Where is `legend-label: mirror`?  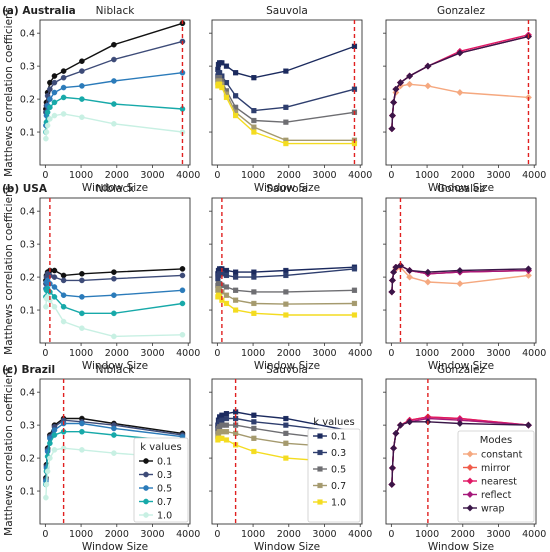 legend-label: mirror is located at coordinates (495, 468).